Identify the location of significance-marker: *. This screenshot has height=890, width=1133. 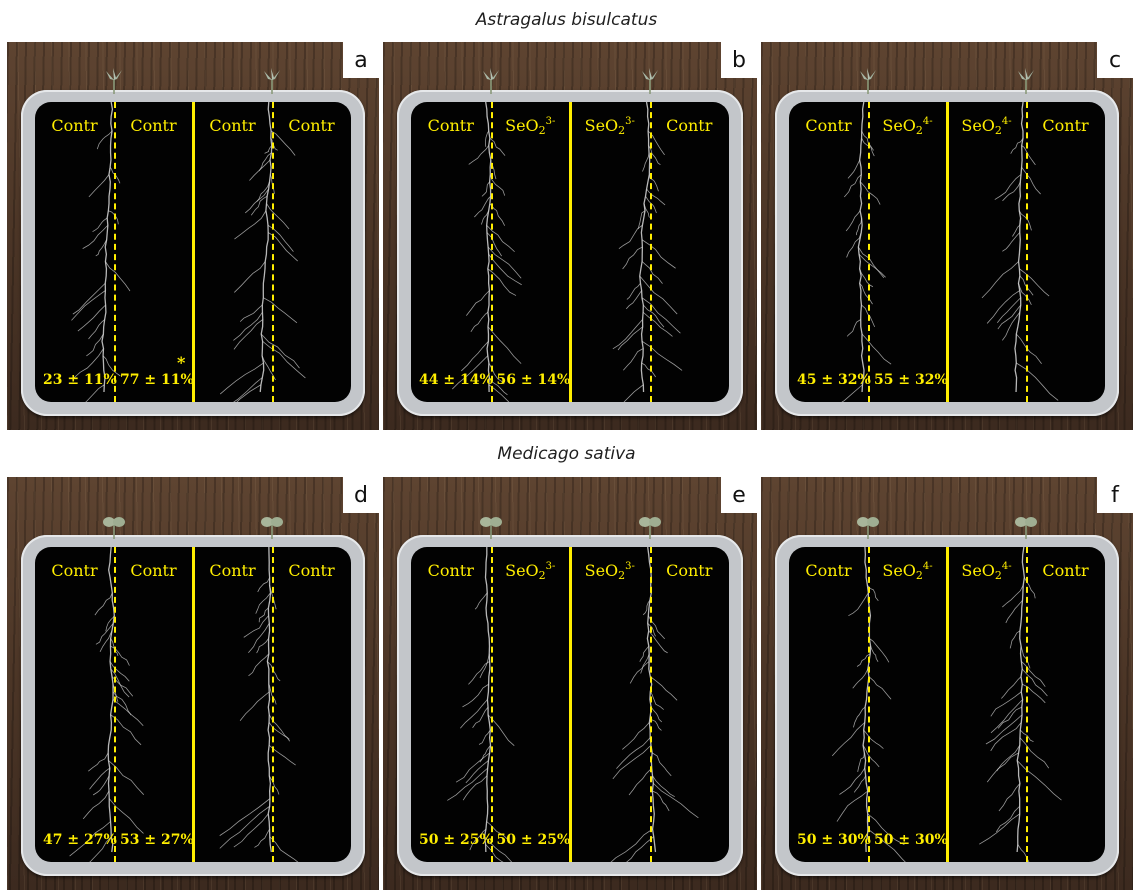
(181, 362).